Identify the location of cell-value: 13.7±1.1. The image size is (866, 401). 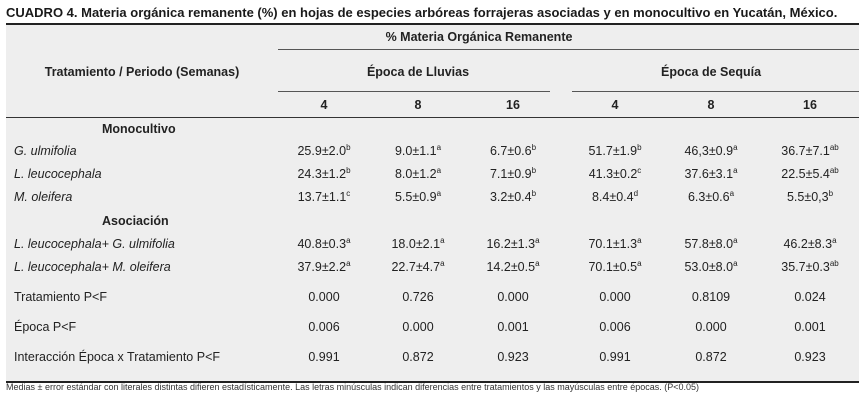
(322, 197).